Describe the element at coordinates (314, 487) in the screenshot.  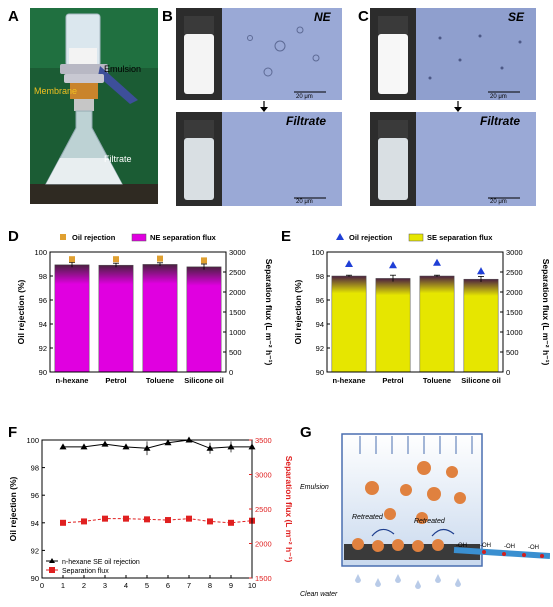
I see `schematic-emulsion-label: Emulsion` at that location.